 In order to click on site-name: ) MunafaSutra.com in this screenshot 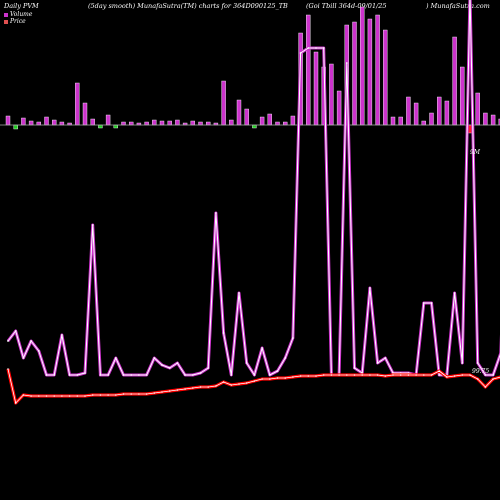, I will do `click(458, 6)`.